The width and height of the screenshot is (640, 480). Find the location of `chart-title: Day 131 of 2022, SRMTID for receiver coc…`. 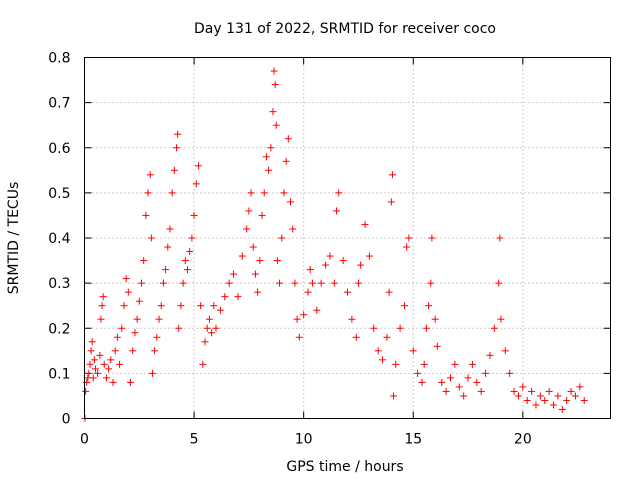

chart-title: Day 131 of 2022, SRMTID for receiver coc… is located at coordinates (345, 29).